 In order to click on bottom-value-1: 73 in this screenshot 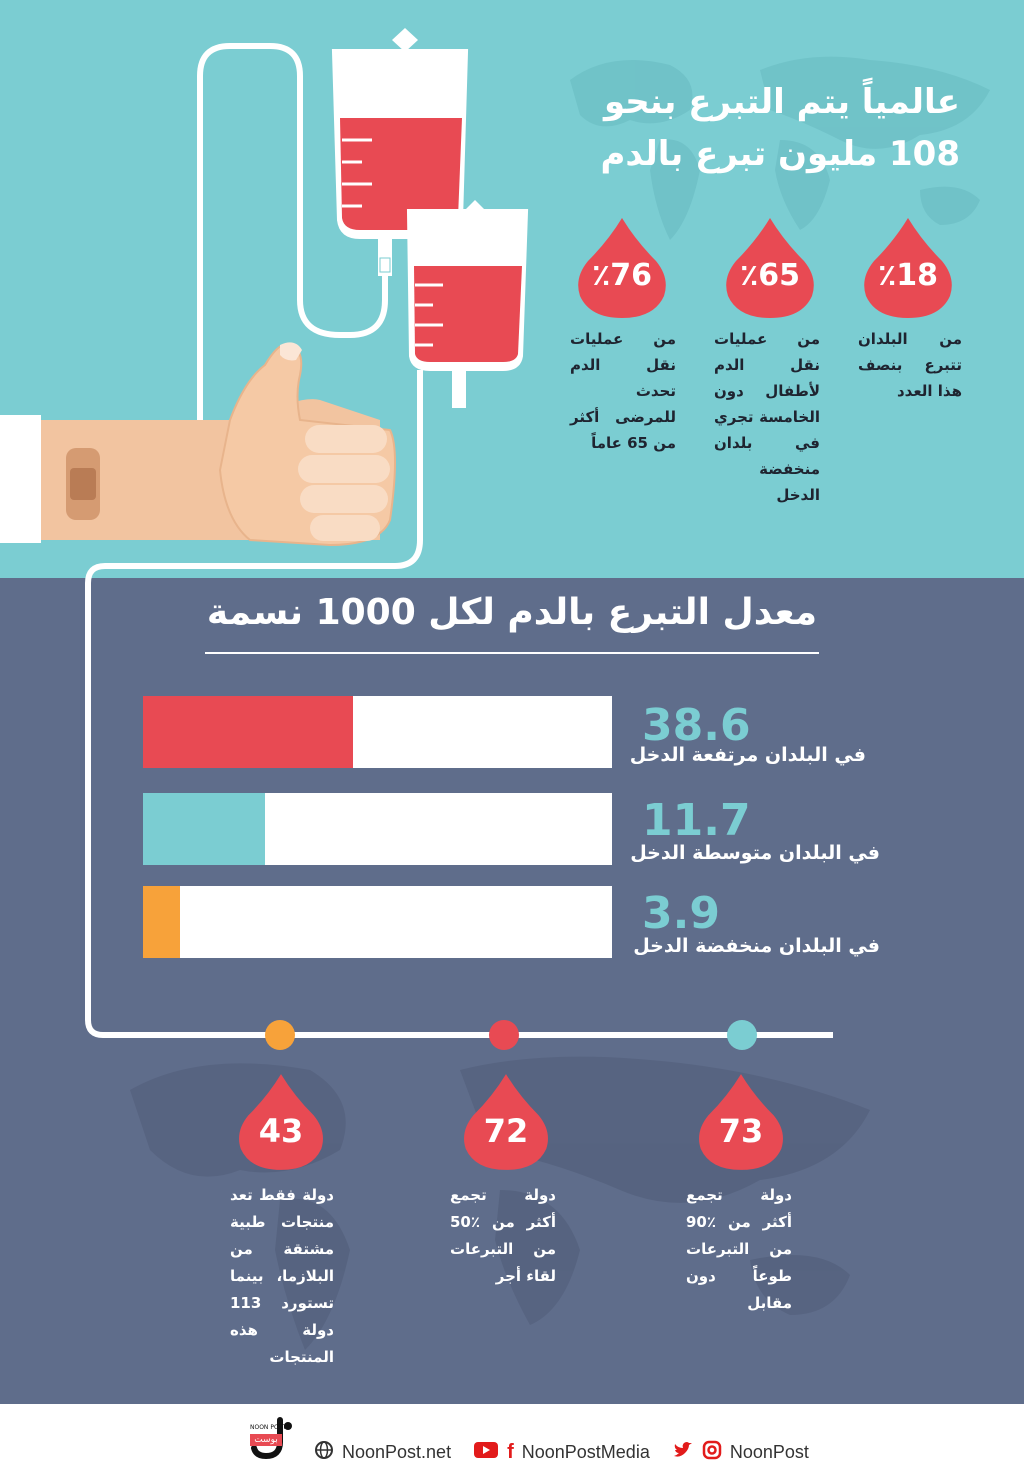, I will do `click(741, 1131)`.